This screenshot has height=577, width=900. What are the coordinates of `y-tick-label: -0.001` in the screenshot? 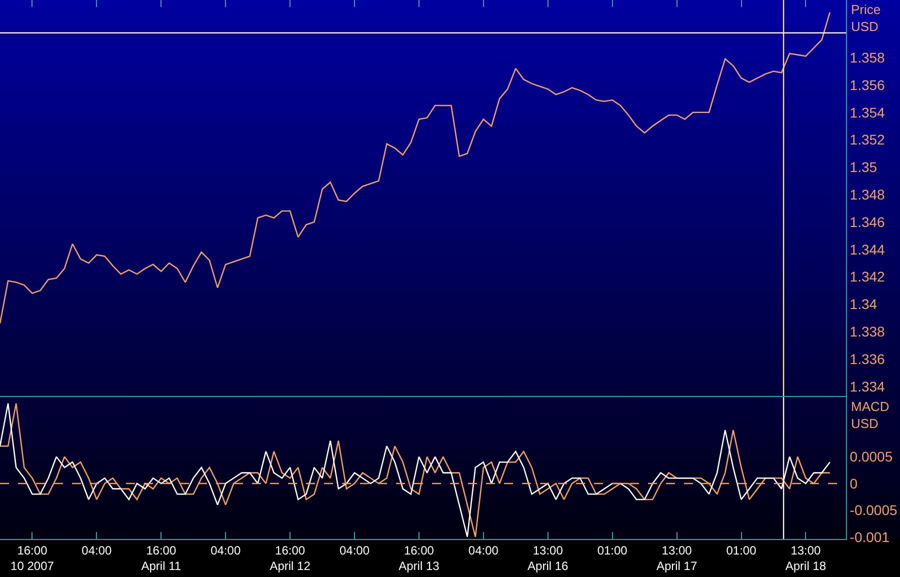 It's located at (870, 536).